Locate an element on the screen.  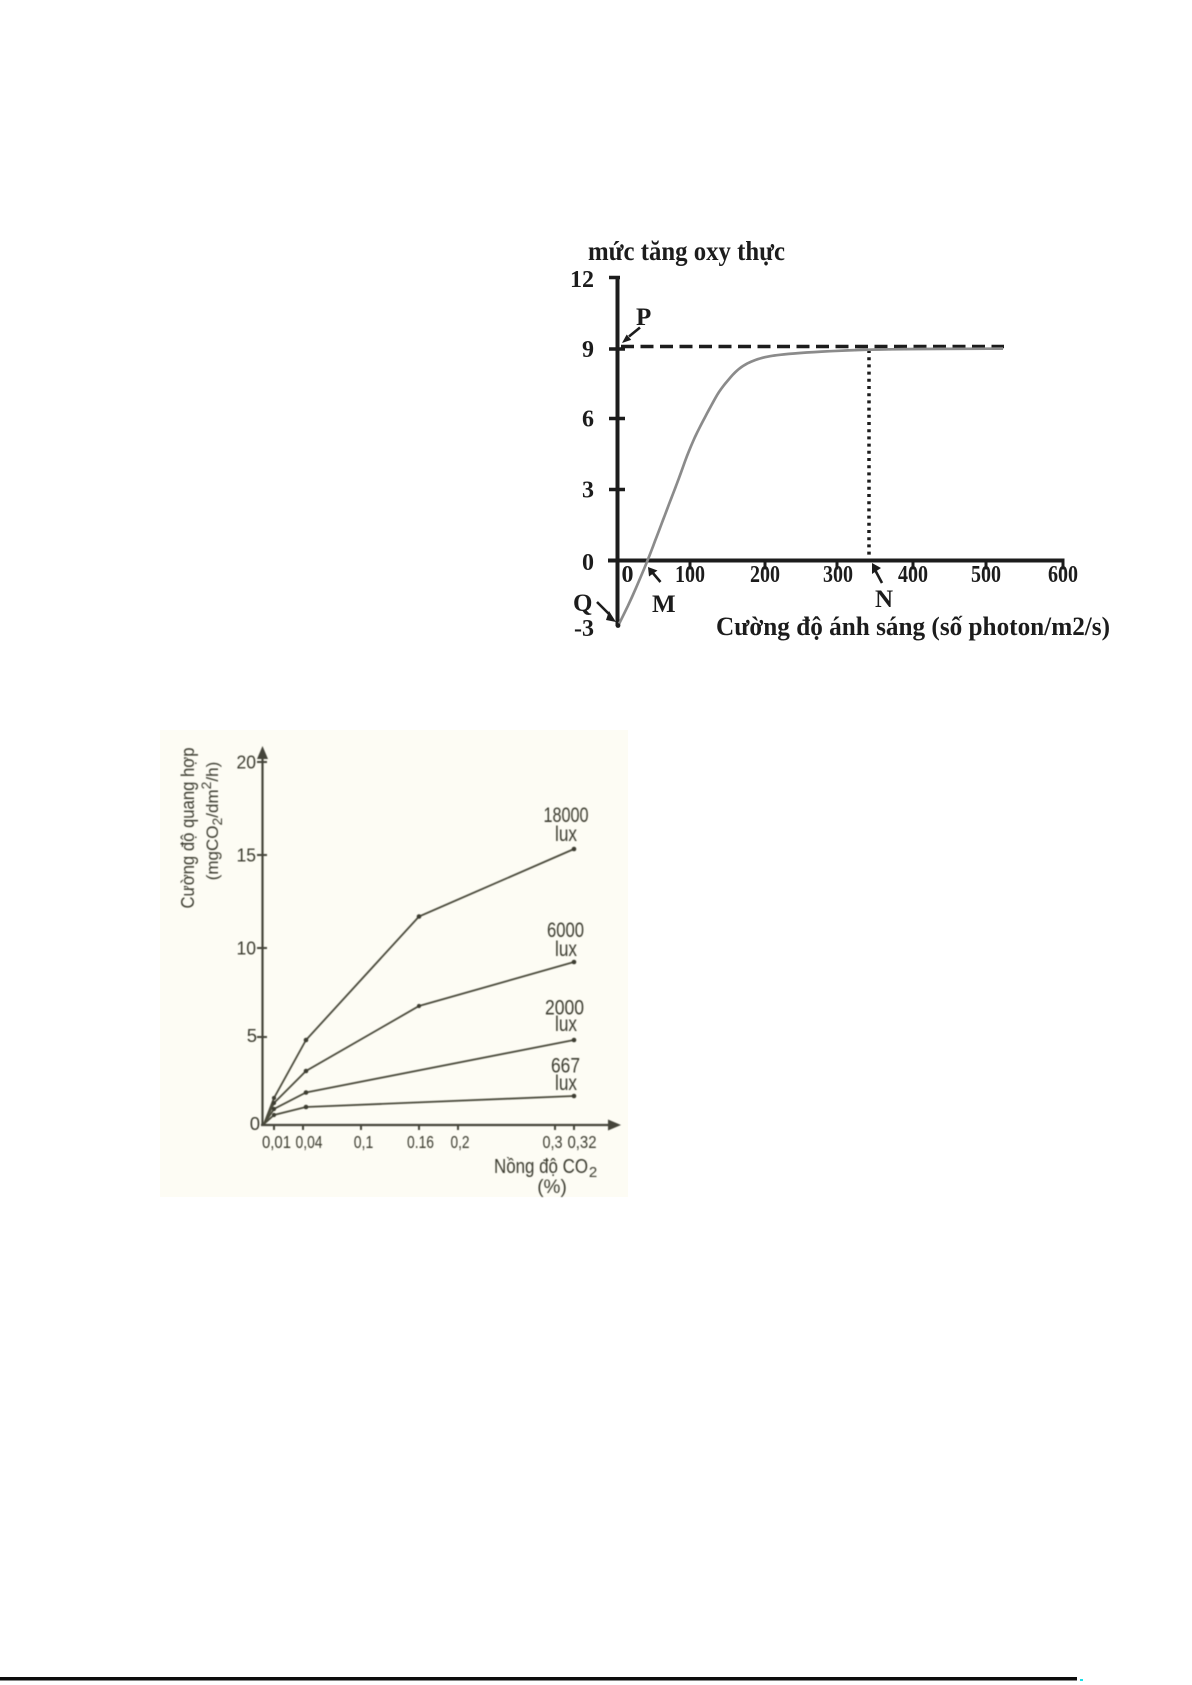
svg-text: 10 is located at coordinates (247, 948).